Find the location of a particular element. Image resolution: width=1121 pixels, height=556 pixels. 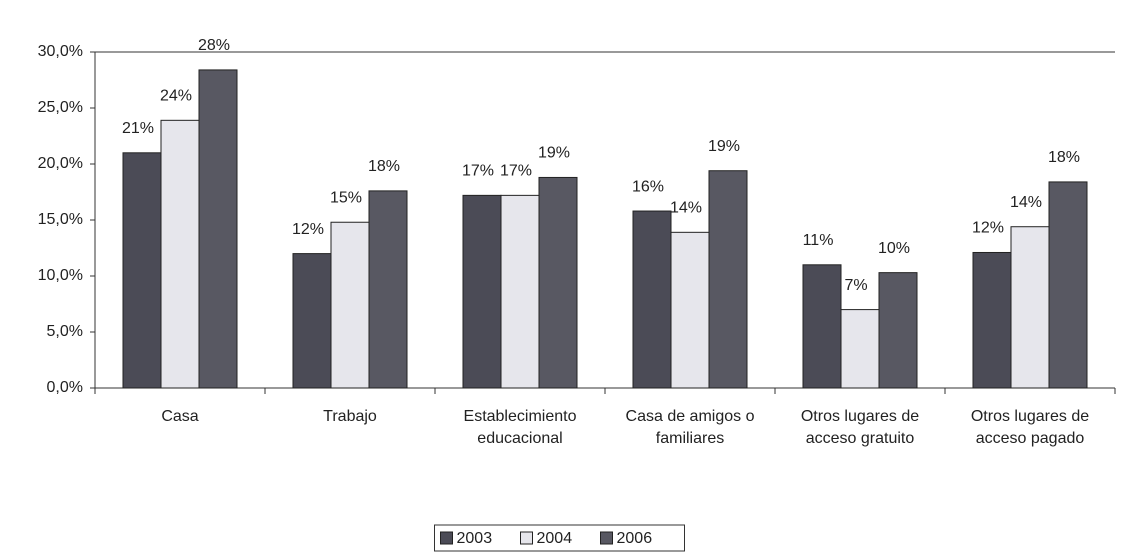

y-tick-label: 30,0% is located at coordinates (60, 51).